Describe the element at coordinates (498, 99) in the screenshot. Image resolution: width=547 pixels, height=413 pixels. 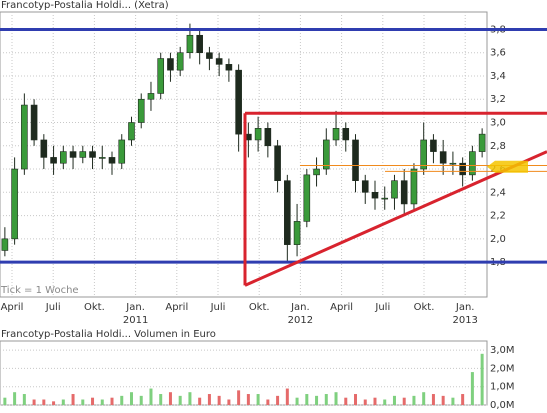
I see `y-tick-label: 3,2` at that location.